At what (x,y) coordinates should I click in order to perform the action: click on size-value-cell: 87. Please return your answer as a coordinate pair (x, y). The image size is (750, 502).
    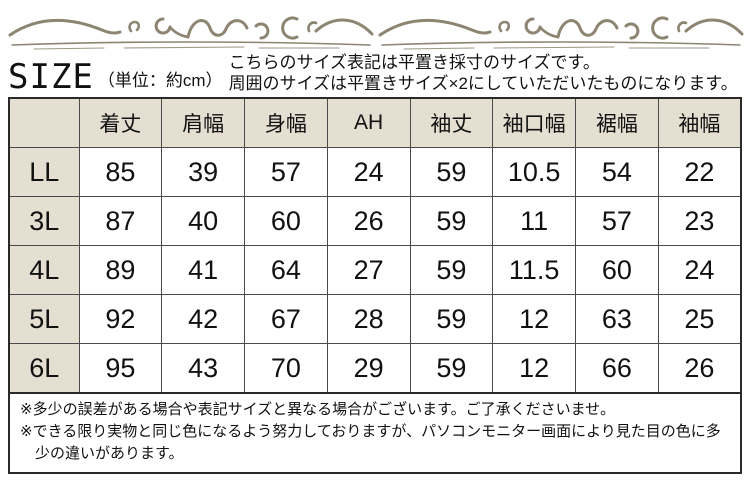
    Looking at the image, I should click on (120, 221).